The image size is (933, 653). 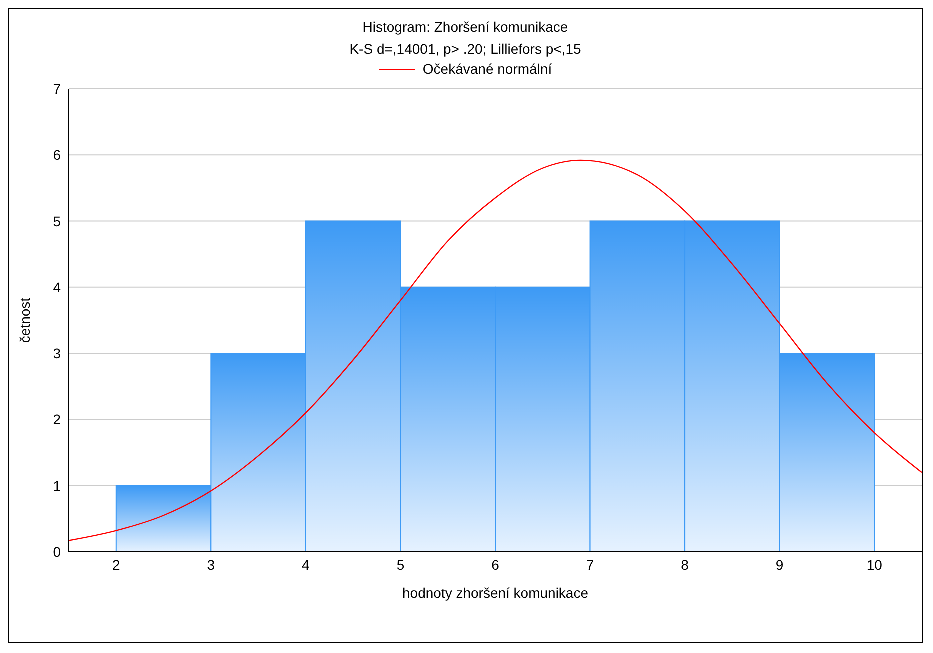 I want to click on x-tick-label: 7, so click(x=590, y=564).